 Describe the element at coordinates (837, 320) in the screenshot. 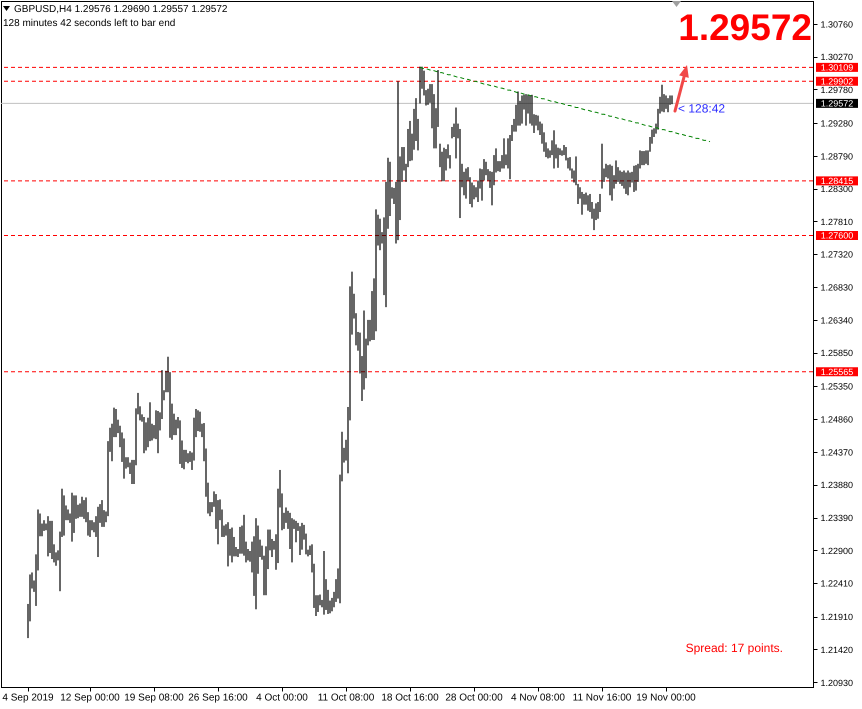

I see `y-tick-label: 1.26340` at that location.